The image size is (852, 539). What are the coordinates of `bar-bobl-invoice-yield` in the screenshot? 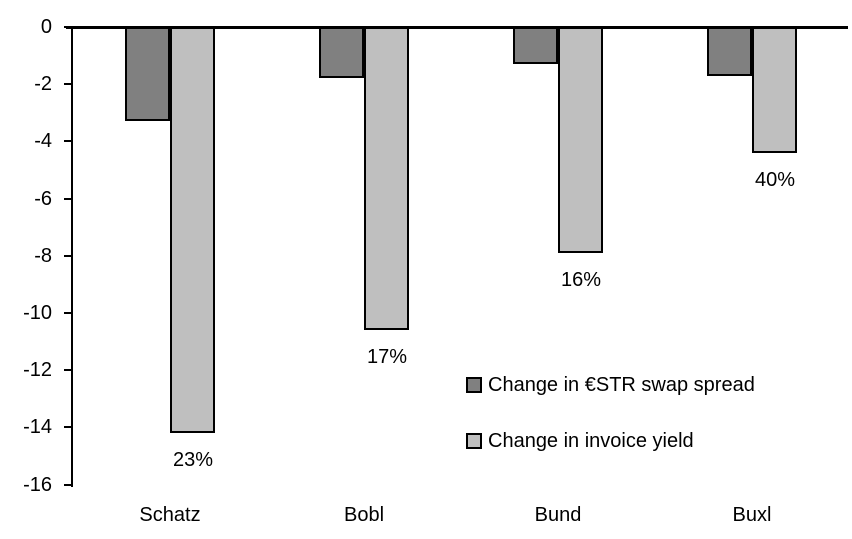 It's located at (386, 178).